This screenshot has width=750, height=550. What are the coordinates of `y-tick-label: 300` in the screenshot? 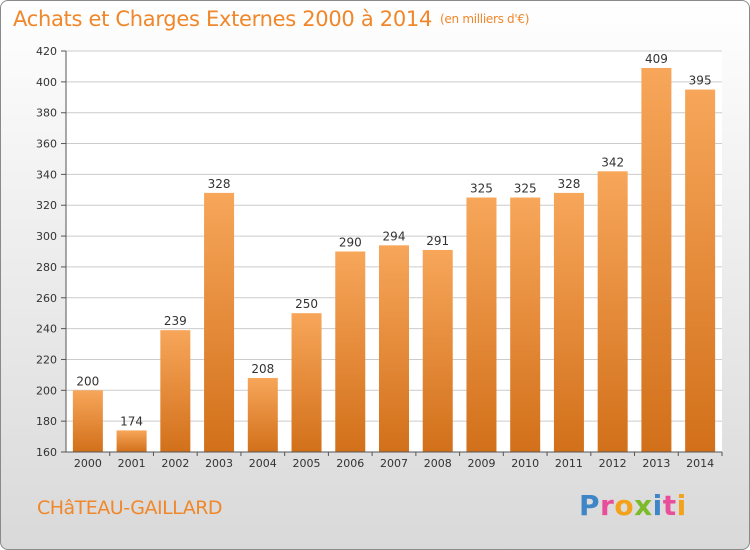 It's located at (46, 236).